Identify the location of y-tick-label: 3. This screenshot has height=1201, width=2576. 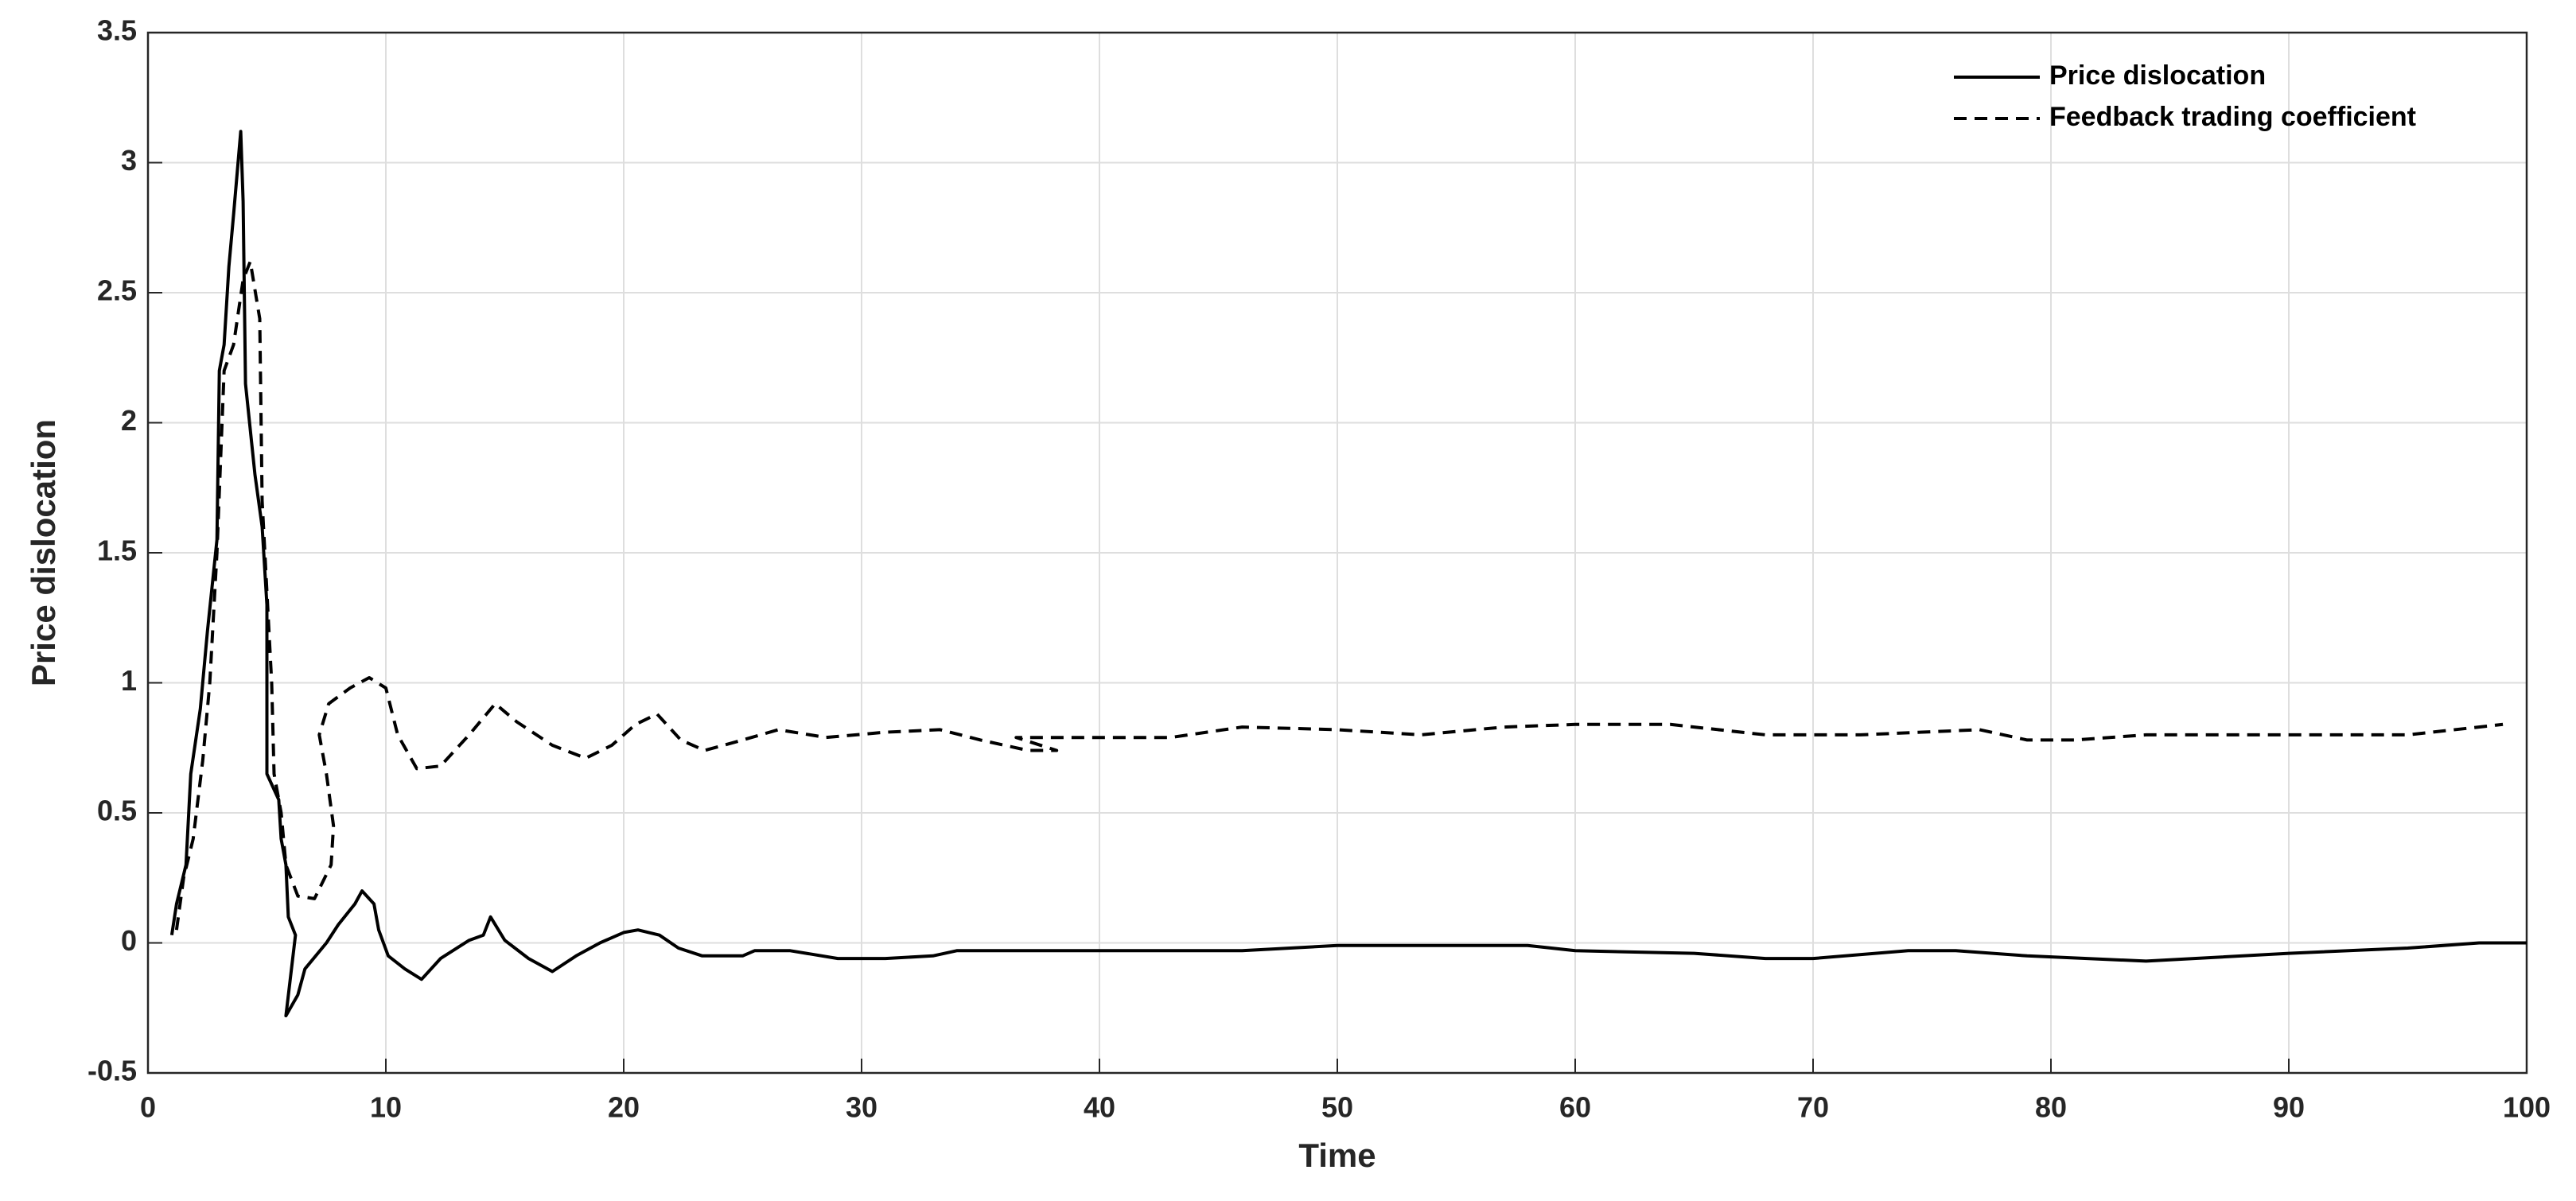
(129, 160).